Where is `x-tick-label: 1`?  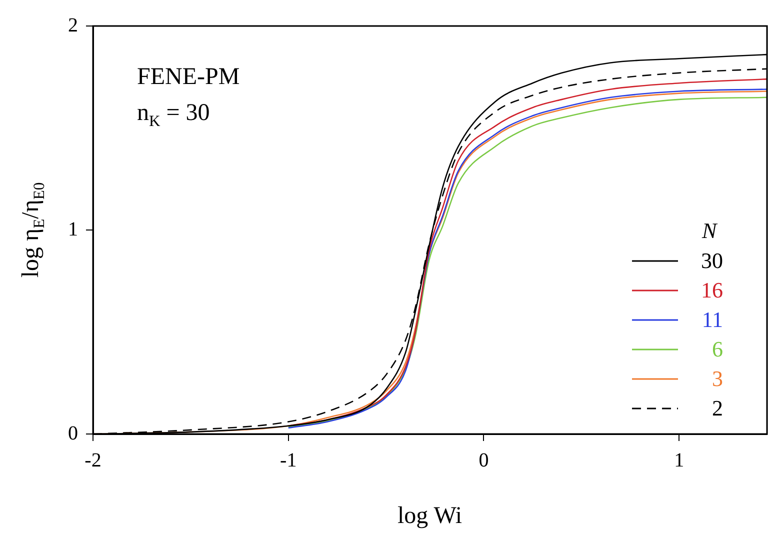
x-tick-label: 1 is located at coordinates (679, 460).